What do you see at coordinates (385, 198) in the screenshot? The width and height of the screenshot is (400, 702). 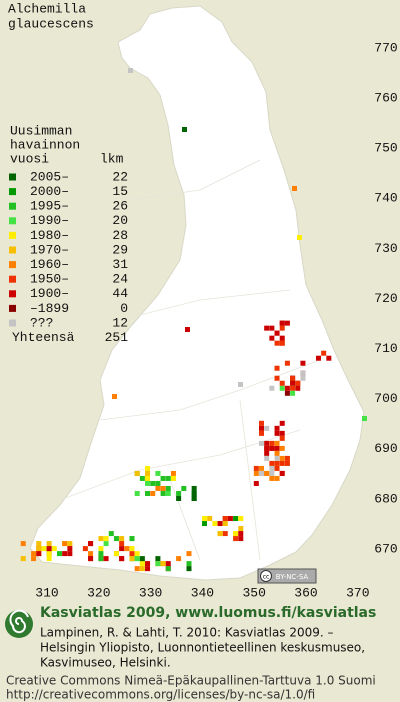 I see `y-tick-label: 740` at bounding box center [385, 198].